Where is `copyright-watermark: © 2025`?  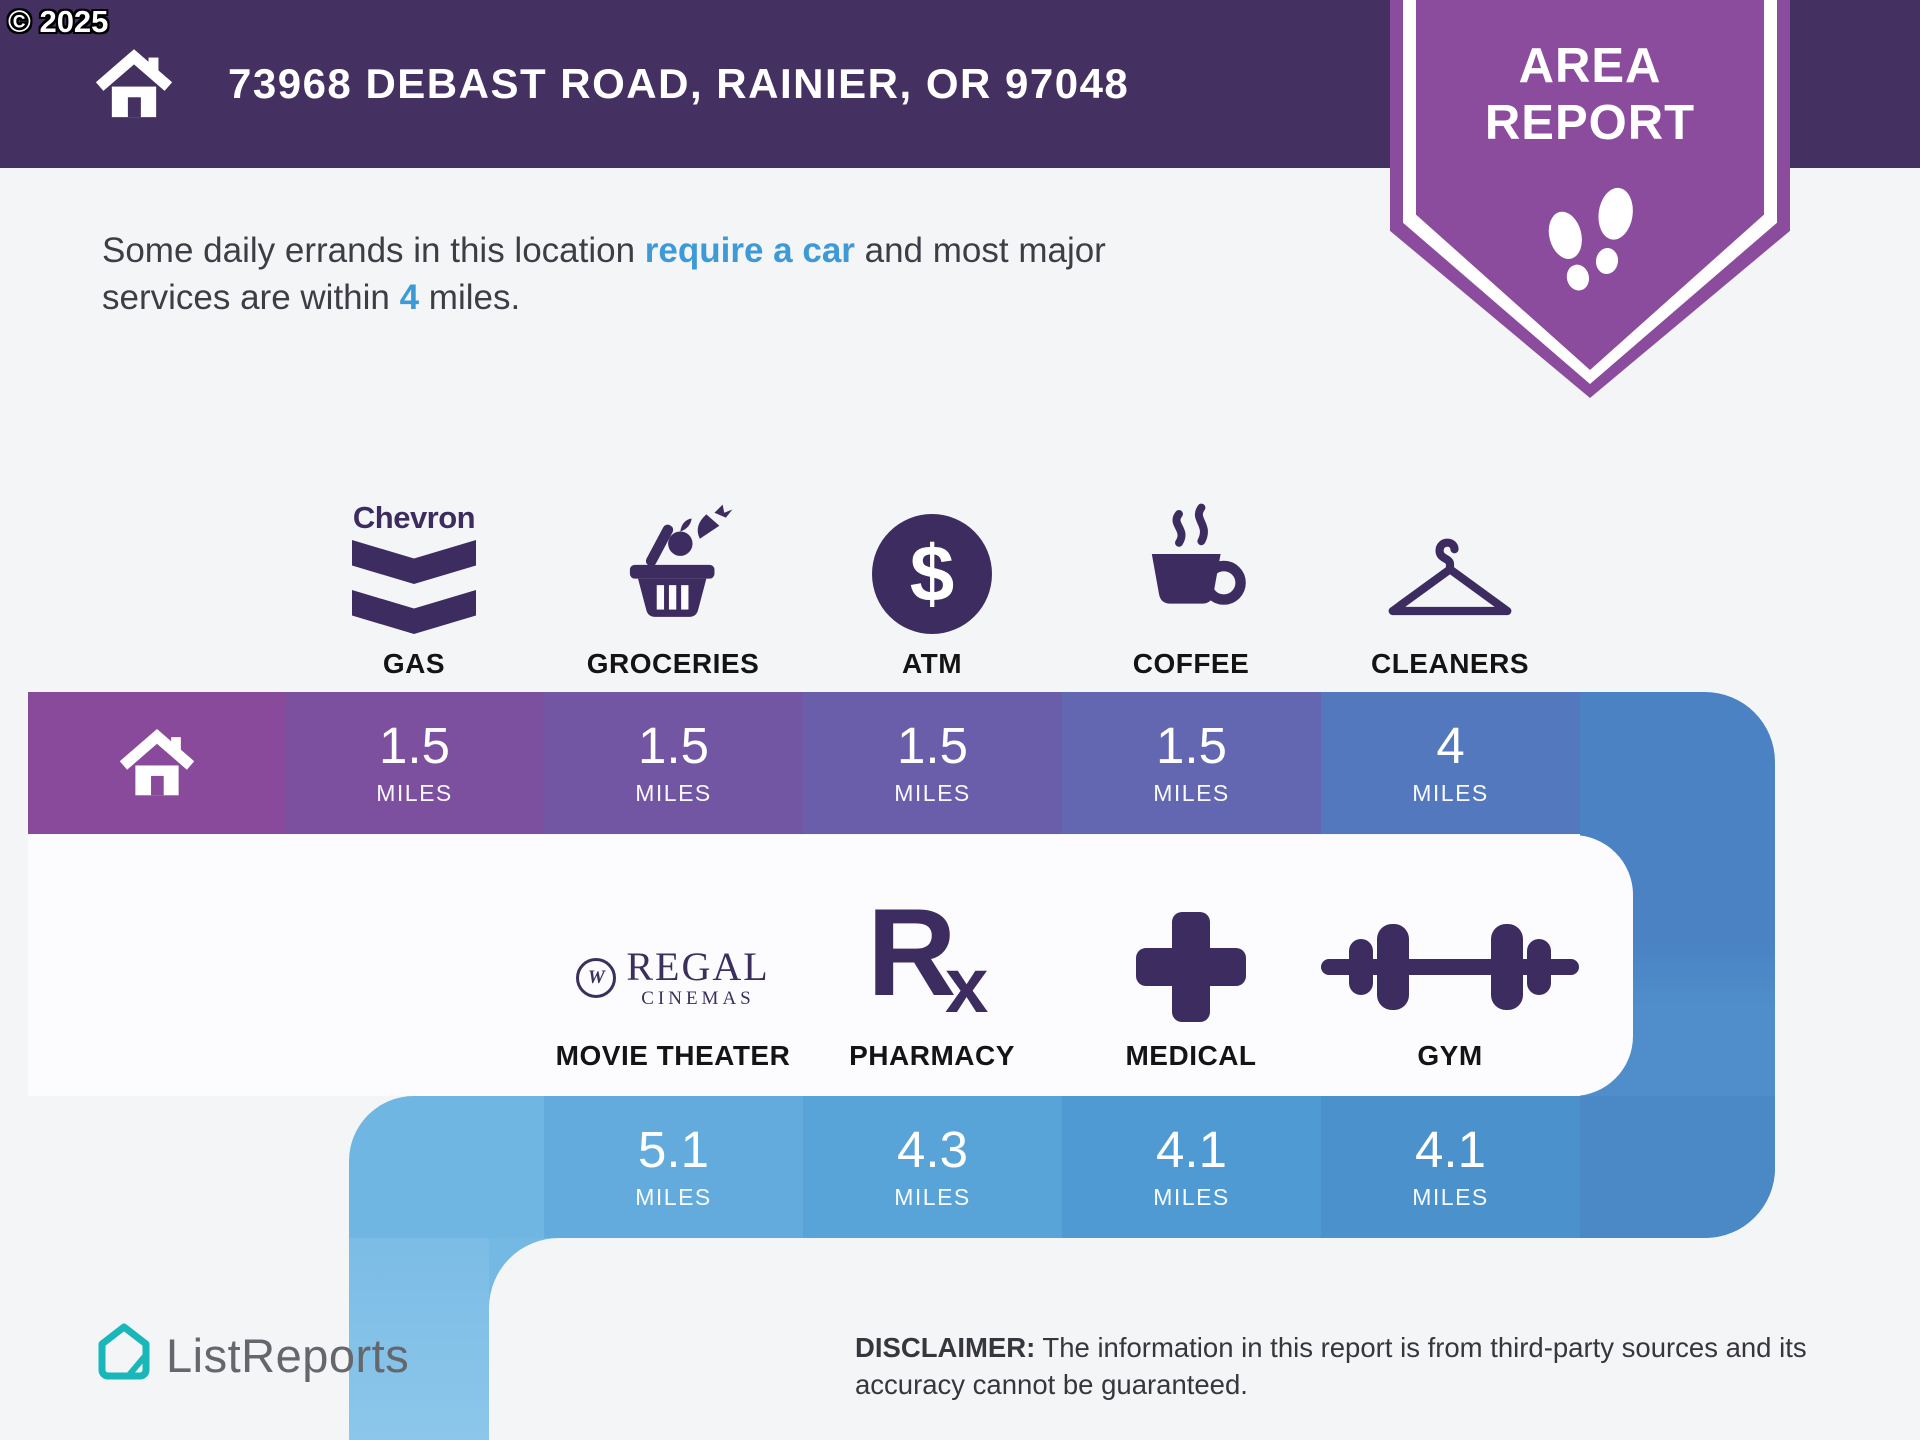 copyright-watermark: © 2025 is located at coordinates (58, 21).